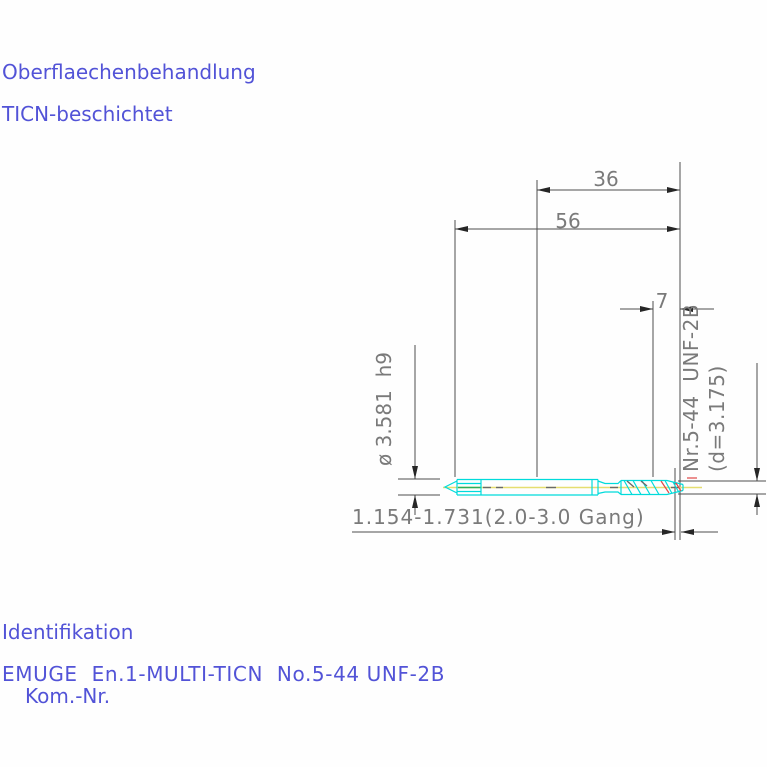  I want to click on dim-56-group, so click(567, 229).